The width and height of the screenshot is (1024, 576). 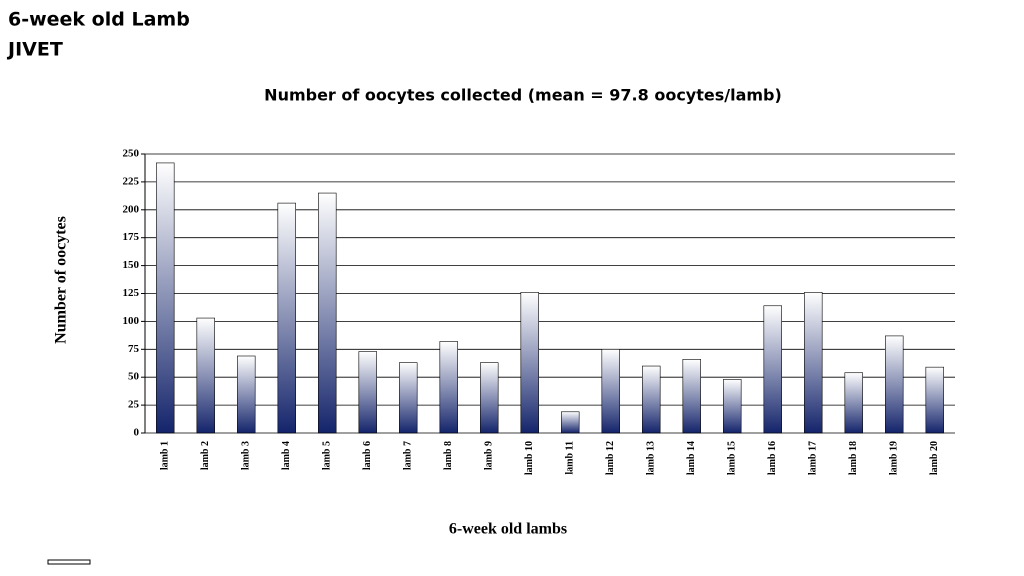 I want to click on x-tick-label: lamb 20, so click(x=934, y=458).